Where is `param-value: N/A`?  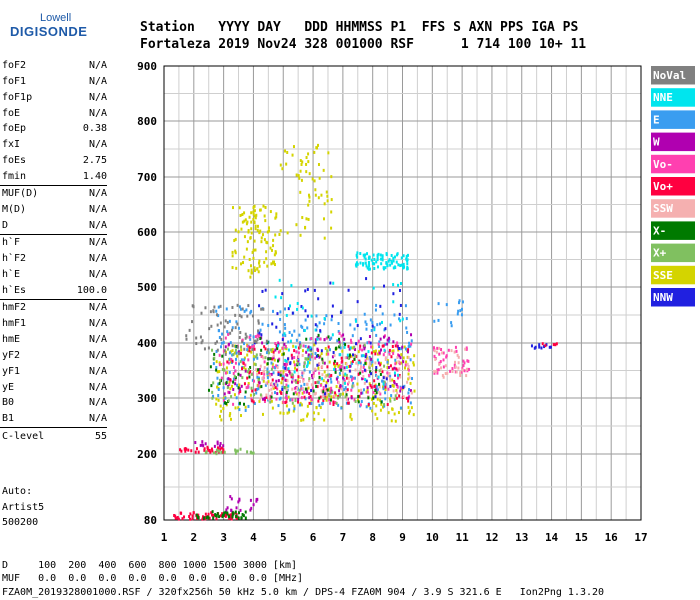 param-value: N/A is located at coordinates (97, 225).